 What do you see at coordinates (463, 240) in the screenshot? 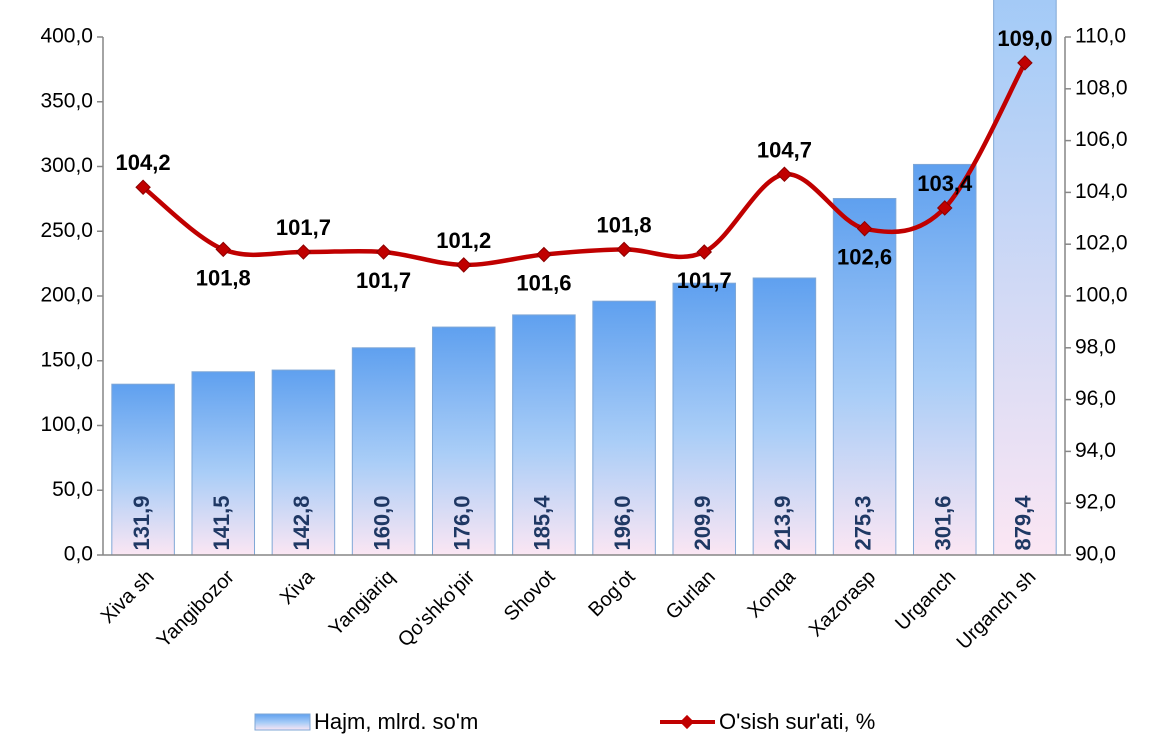
I see `line-value-label: 101,2` at bounding box center [463, 240].